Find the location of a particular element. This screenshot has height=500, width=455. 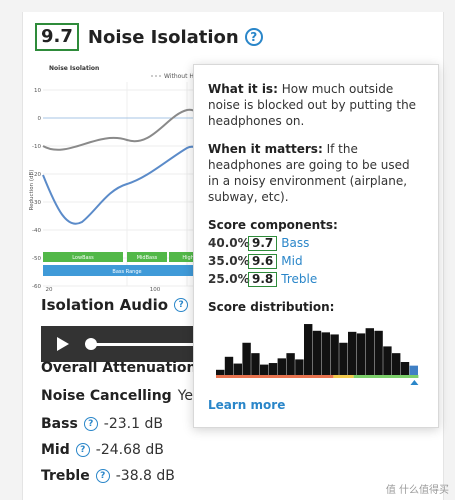

score-badge: 9.7 is located at coordinates (57, 37).